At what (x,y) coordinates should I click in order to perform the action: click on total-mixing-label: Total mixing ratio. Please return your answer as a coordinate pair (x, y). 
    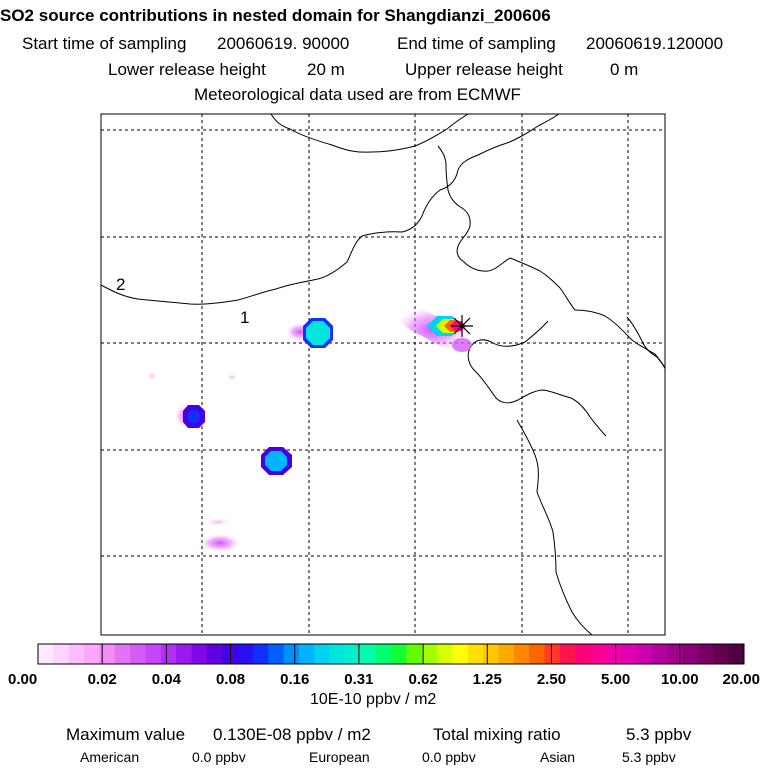
    Looking at the image, I should click on (497, 734).